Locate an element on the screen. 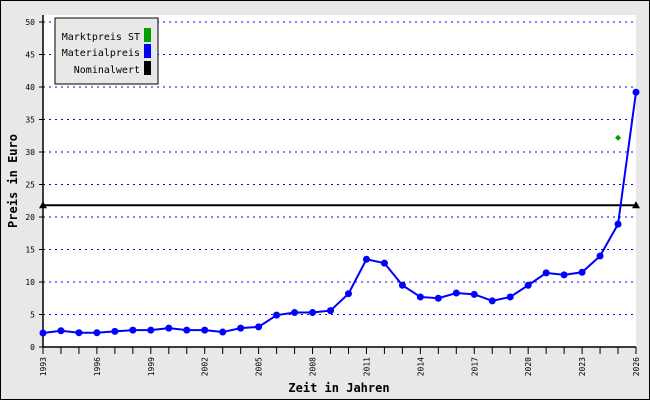 Image resolution: width=650 pixels, height=400 pixels. y-tick-label: 0 is located at coordinates (32, 347).